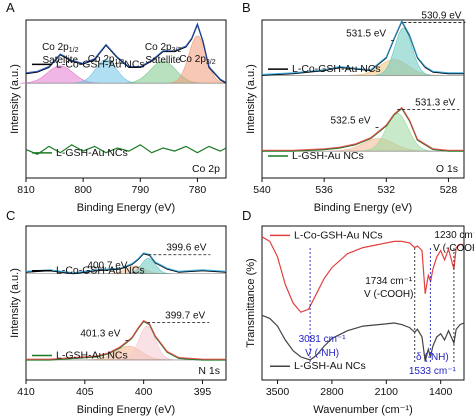 The width and height of the screenshot is (474, 420). Describe the element at coordinates (251, 302) in the screenshot. I see `y-axis-label: Transmittance (%)` at that location.